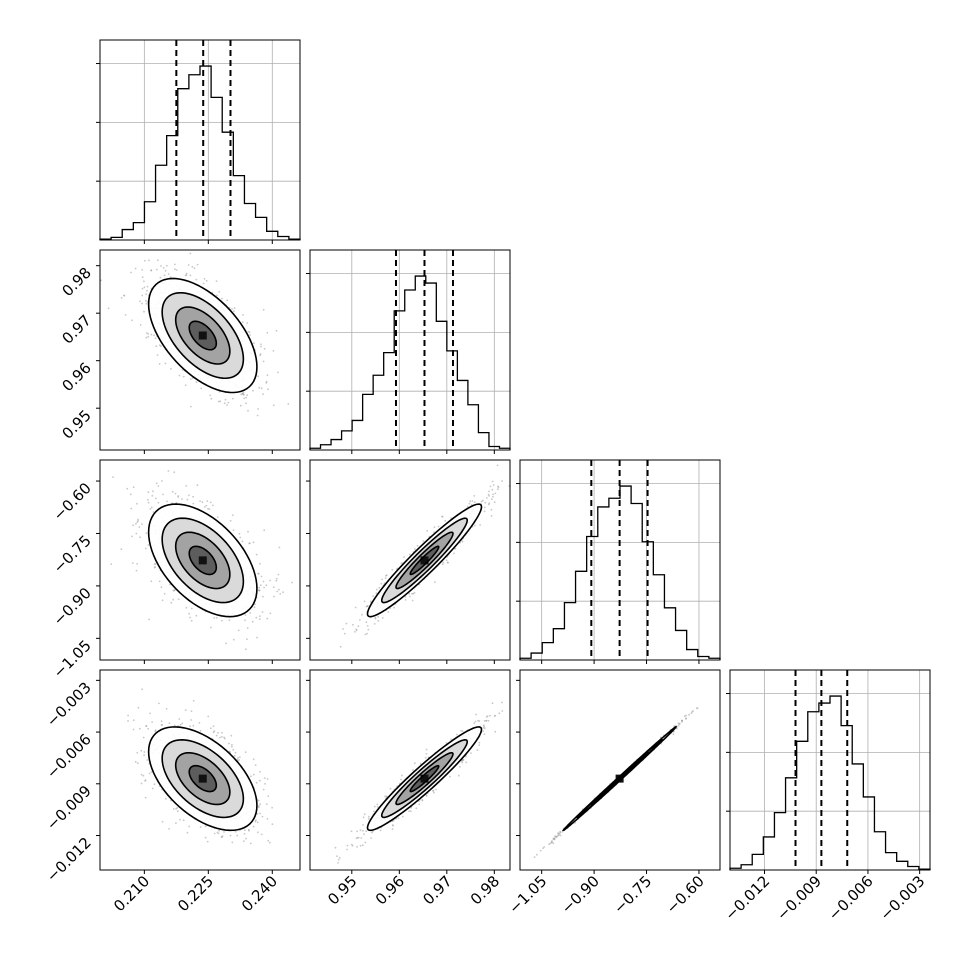  What do you see at coordinates (830, 782) in the screenshot?
I see `histogram-step` at bounding box center [830, 782].